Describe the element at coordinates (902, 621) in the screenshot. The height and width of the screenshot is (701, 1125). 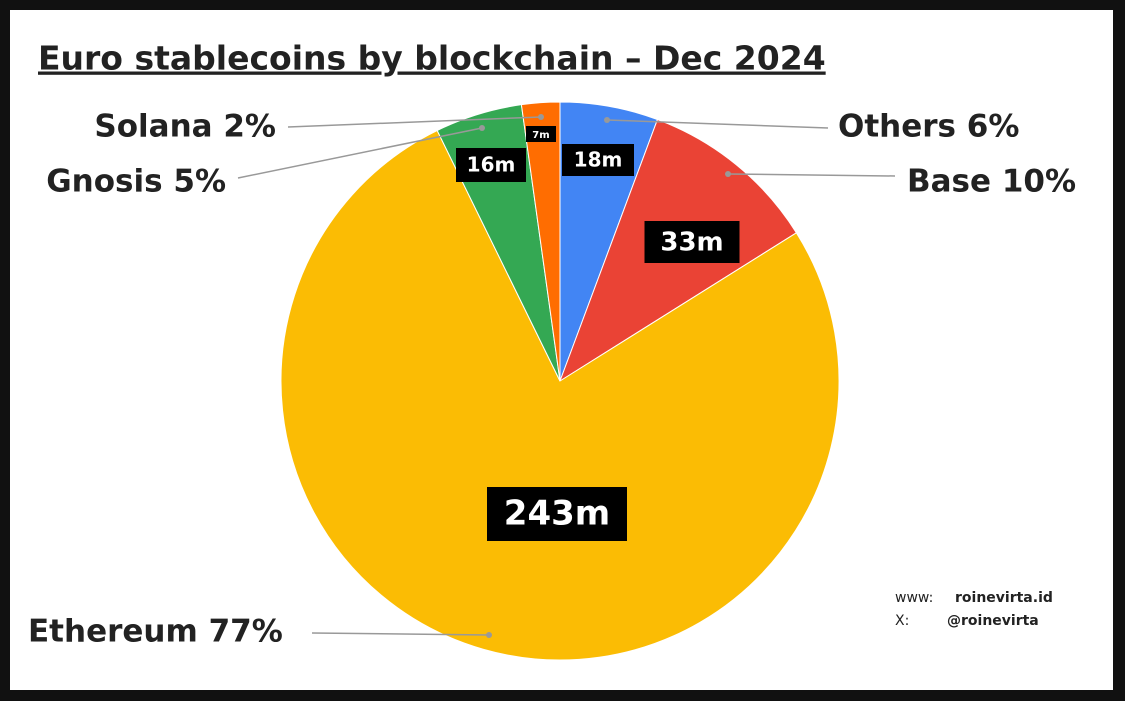
I see `footer-key: X:` at that location.